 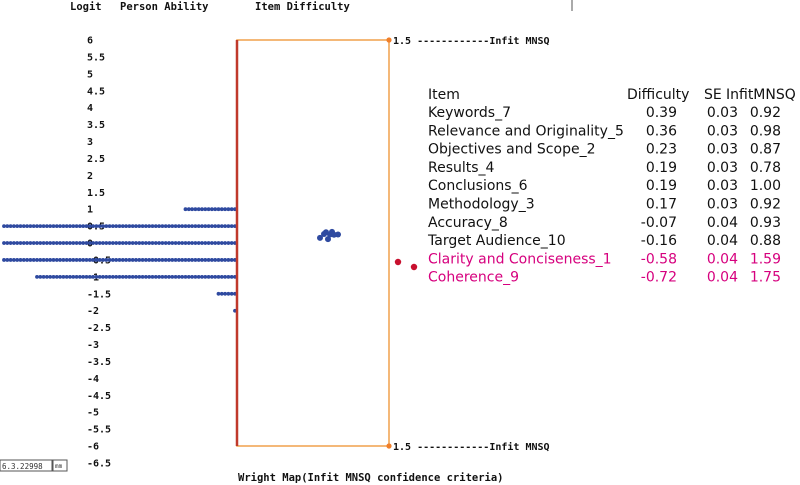 I want to click on misfit-dot-clarity, so click(x=398, y=262).